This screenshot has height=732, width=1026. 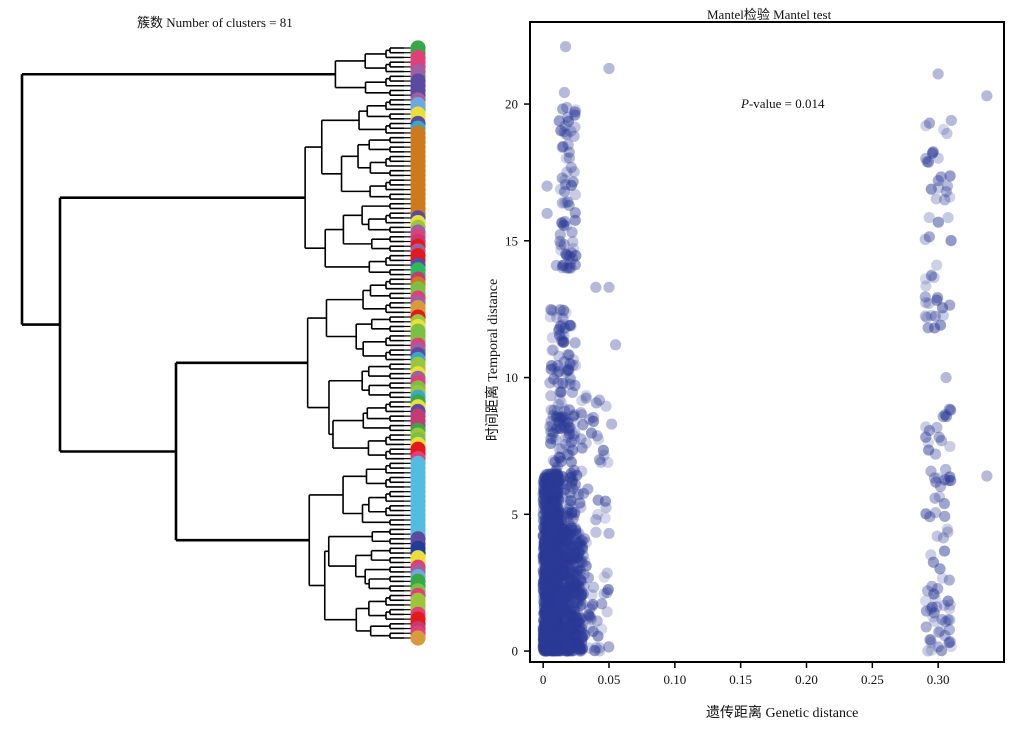 I want to click on dendrogram-title: 簇数 Number of clusters = 81, so click(x=215, y=22).